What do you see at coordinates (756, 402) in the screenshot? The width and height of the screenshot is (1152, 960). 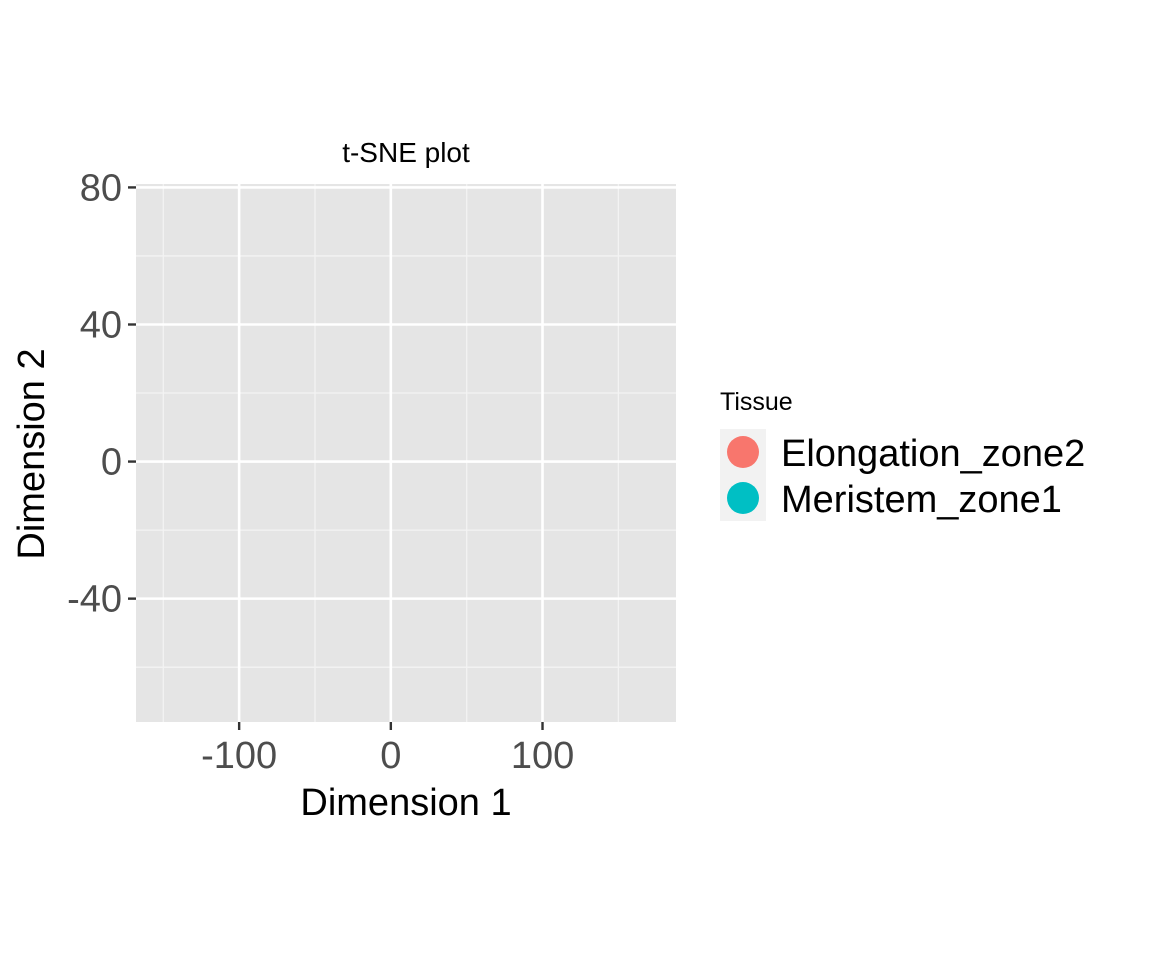 I see `legend-title: Tissue` at bounding box center [756, 402].